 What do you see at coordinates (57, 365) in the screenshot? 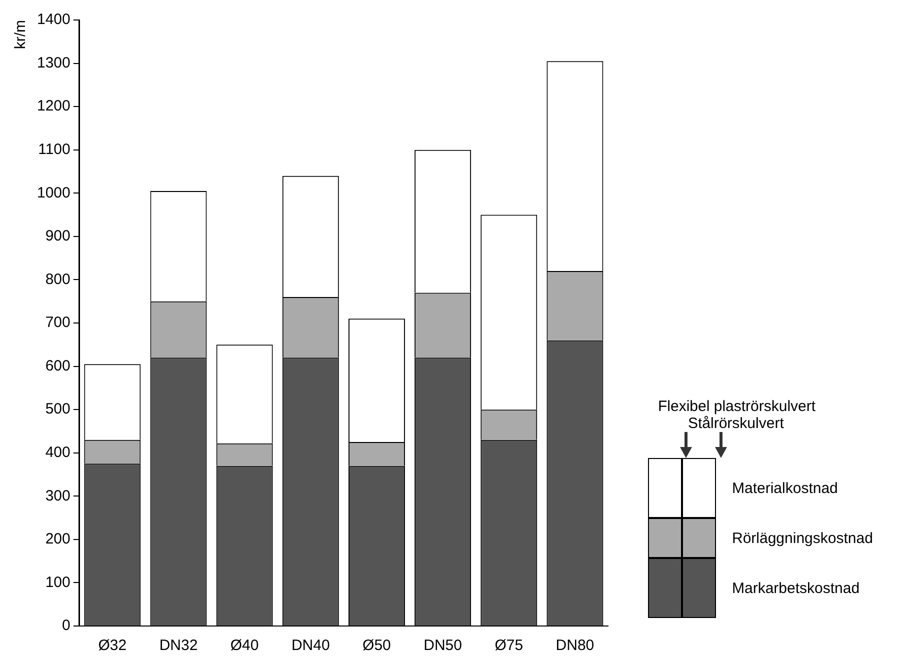
I see `y-tick-label: 600` at bounding box center [57, 365].